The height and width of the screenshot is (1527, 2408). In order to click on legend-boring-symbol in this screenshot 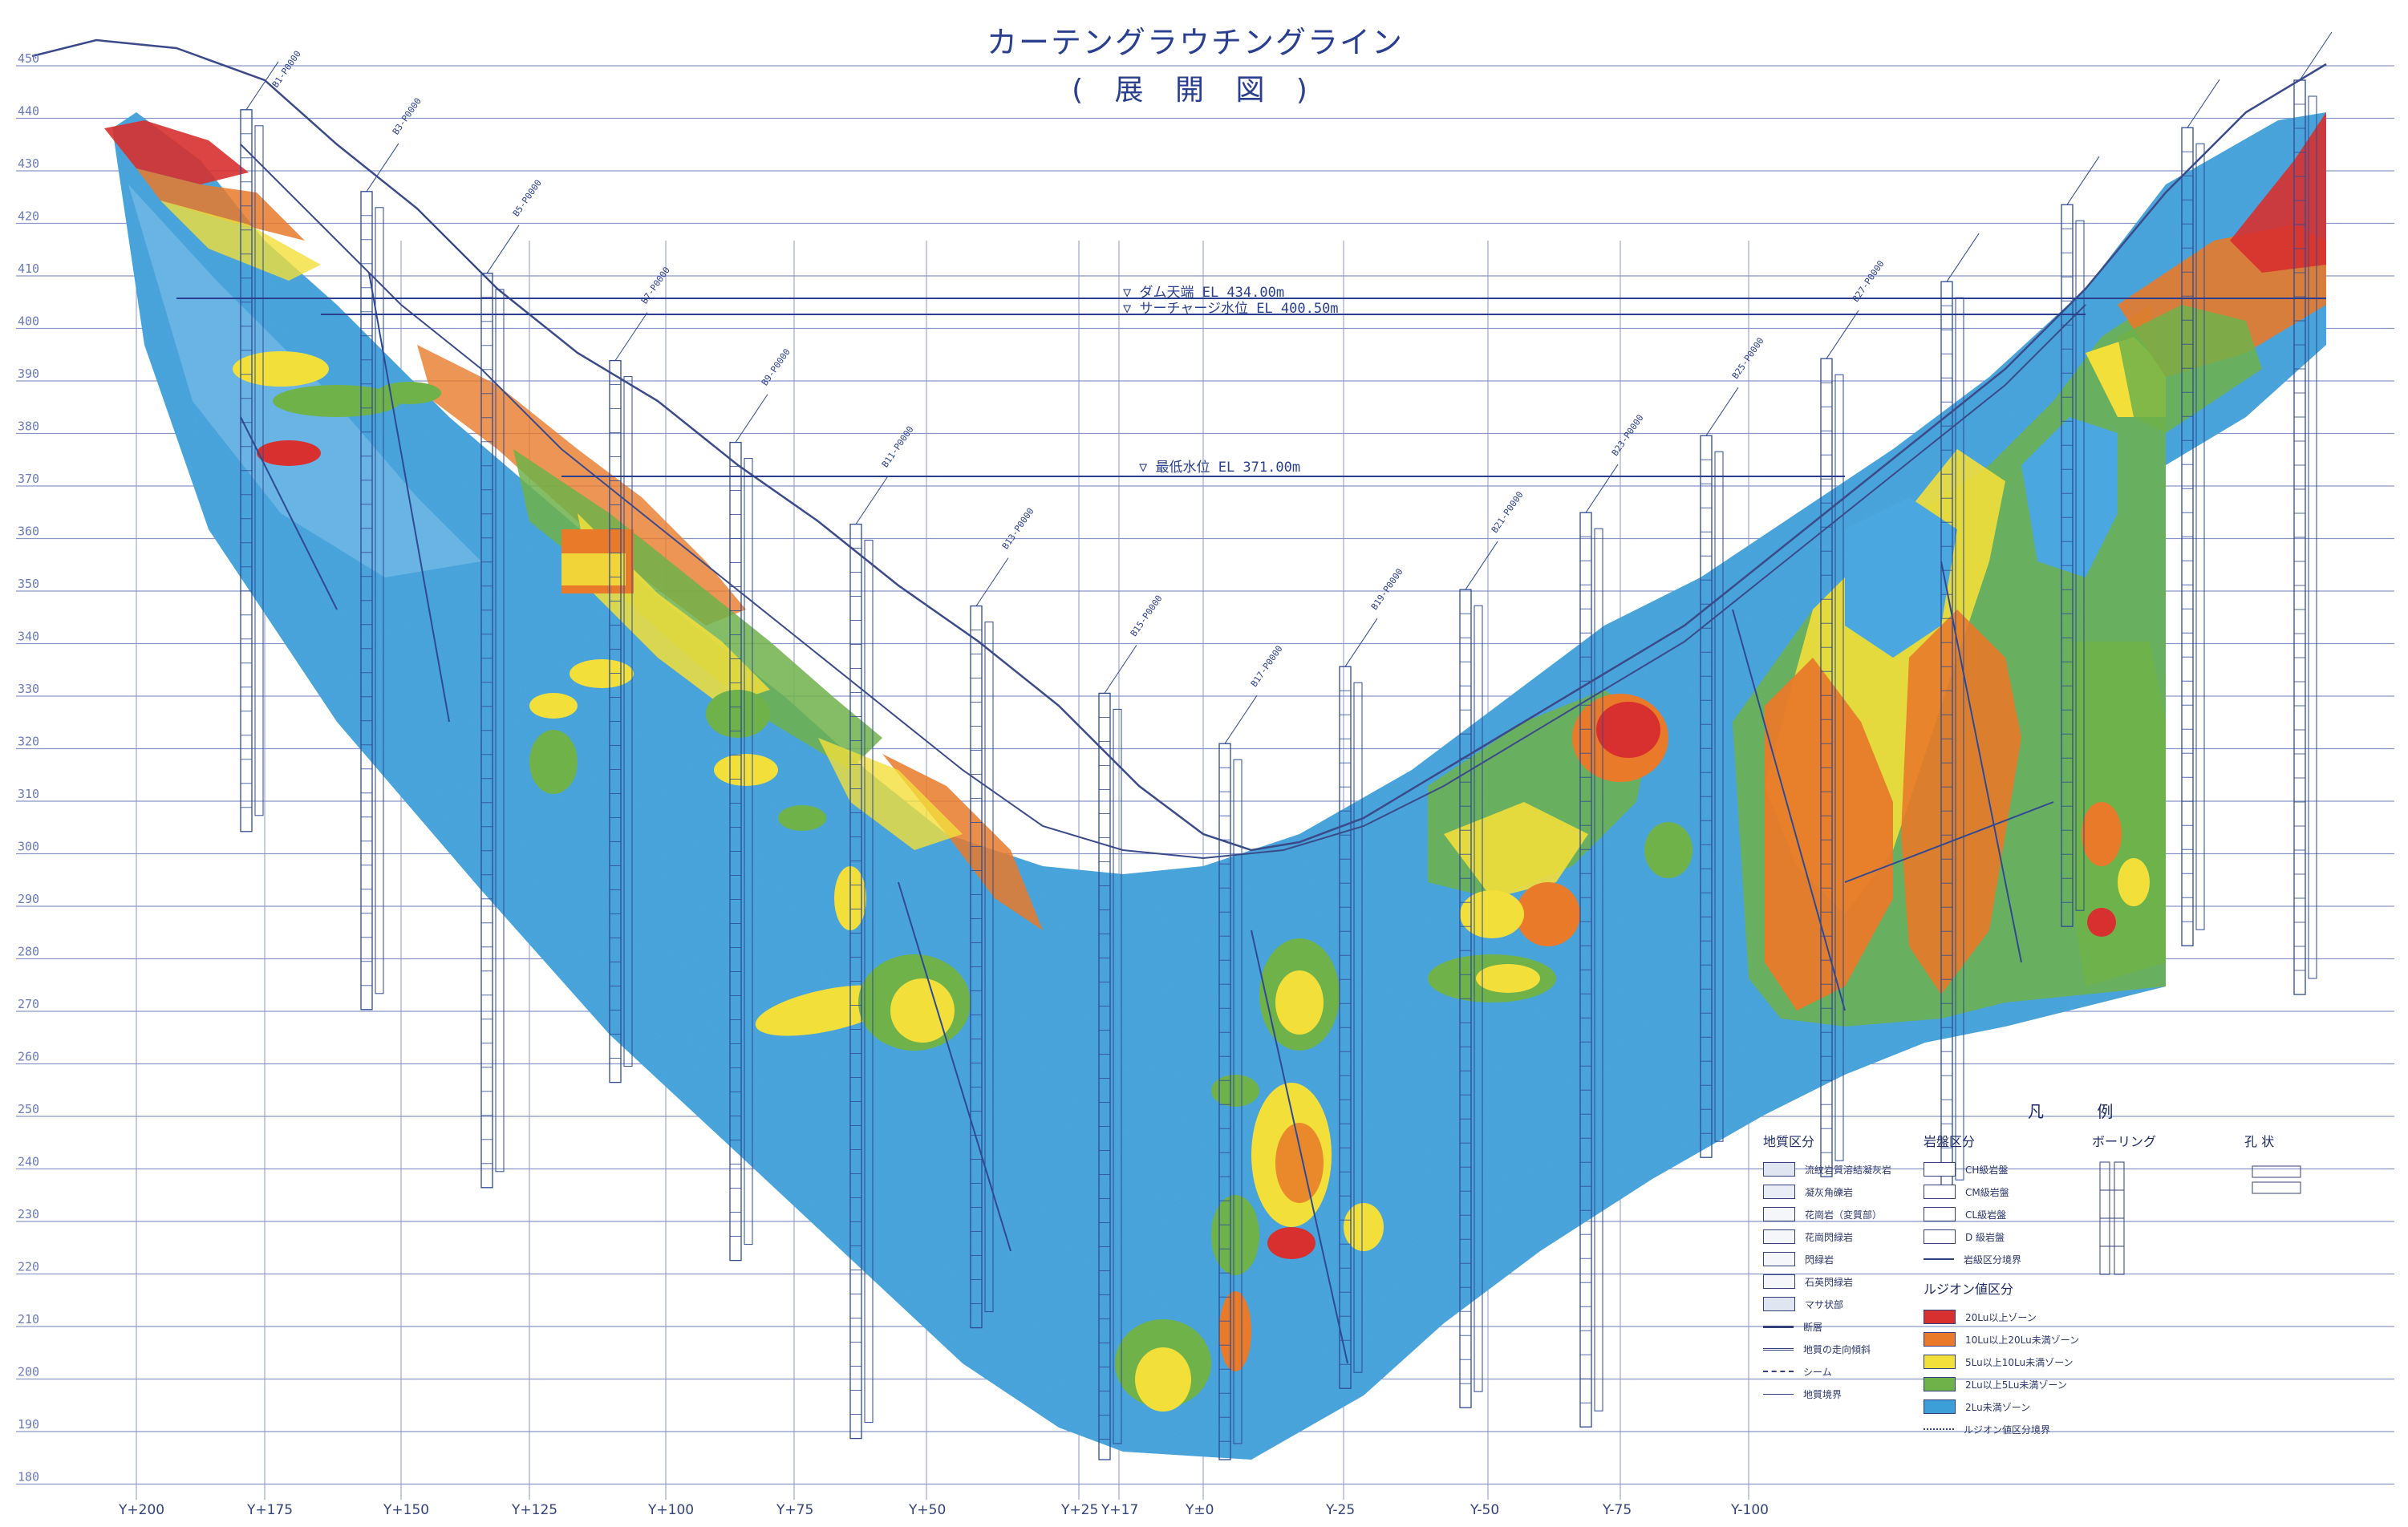, I will do `click(2112, 1218)`.